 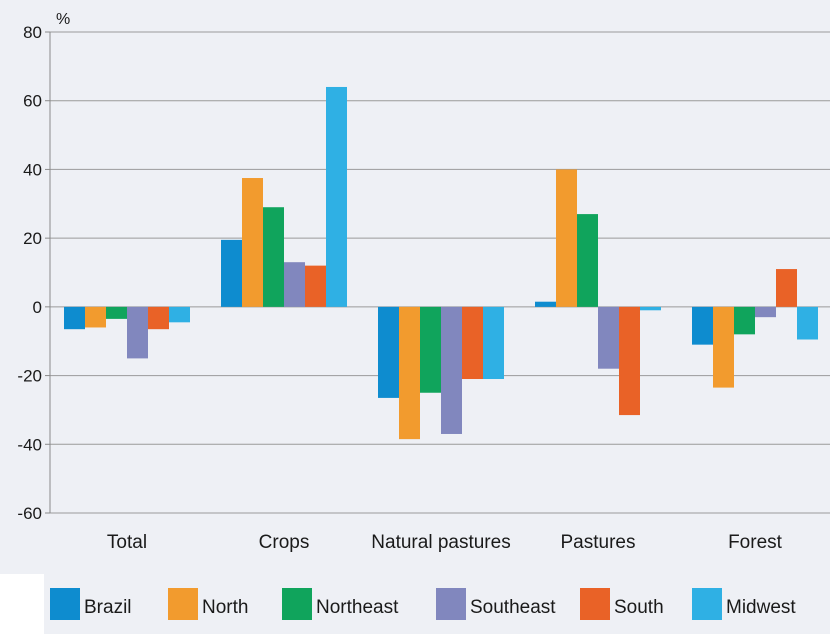 I want to click on bar-northeast-crops, so click(x=273, y=257).